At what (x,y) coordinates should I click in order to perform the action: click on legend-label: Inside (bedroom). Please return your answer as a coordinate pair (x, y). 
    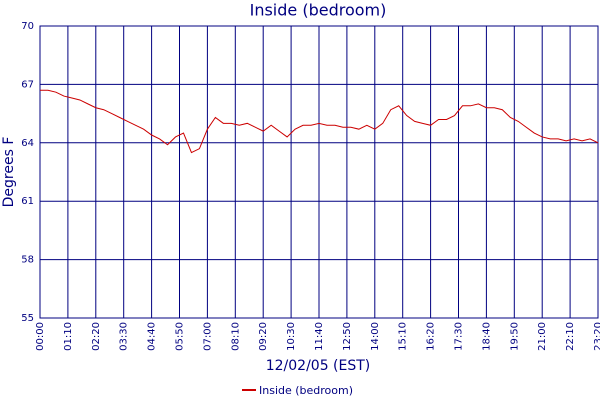
    Looking at the image, I should click on (306, 390).